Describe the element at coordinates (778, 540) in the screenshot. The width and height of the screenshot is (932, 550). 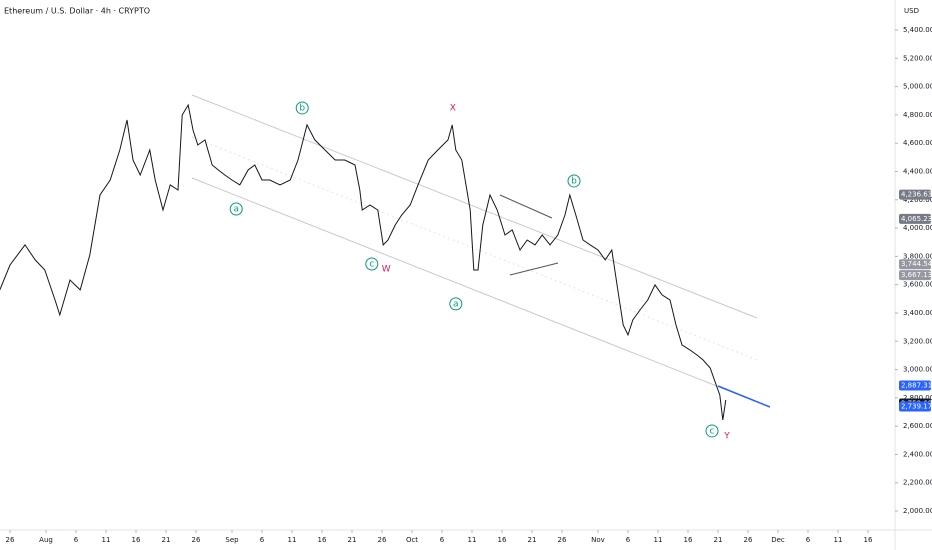
I see `x-tick-label: Dec` at that location.